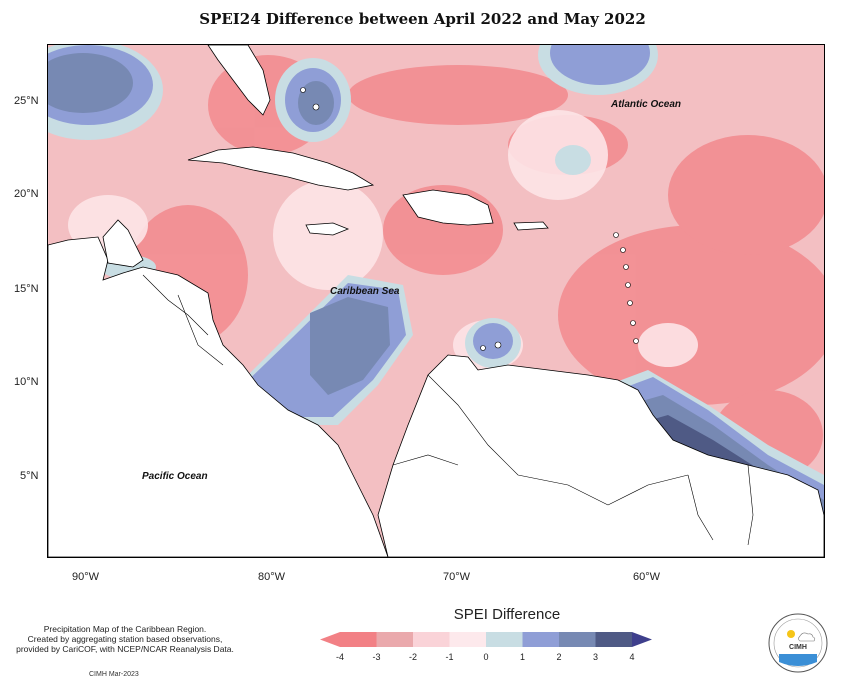 Image resolution: width=845 pixels, height=684 pixels. Describe the element at coordinates (507, 614) in the screenshot. I see `legend-title: SPEI Difference` at that location.